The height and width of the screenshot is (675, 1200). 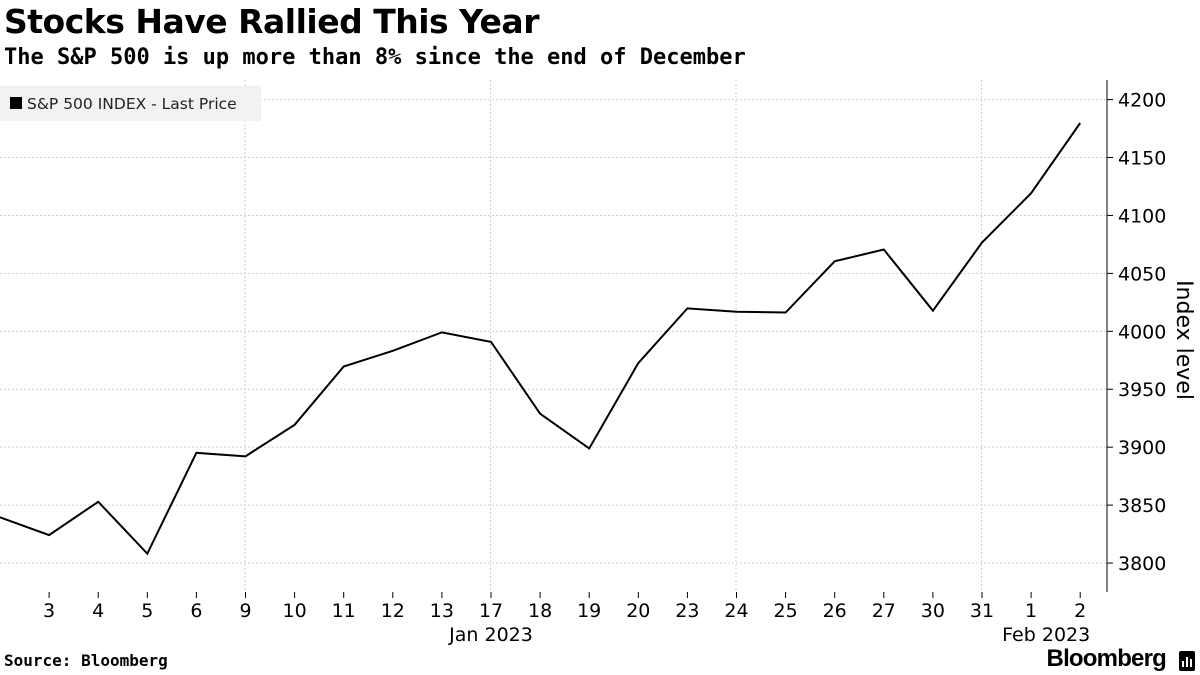 What do you see at coordinates (393, 611) in the screenshot?
I see `x-tick-label: 12` at bounding box center [393, 611].